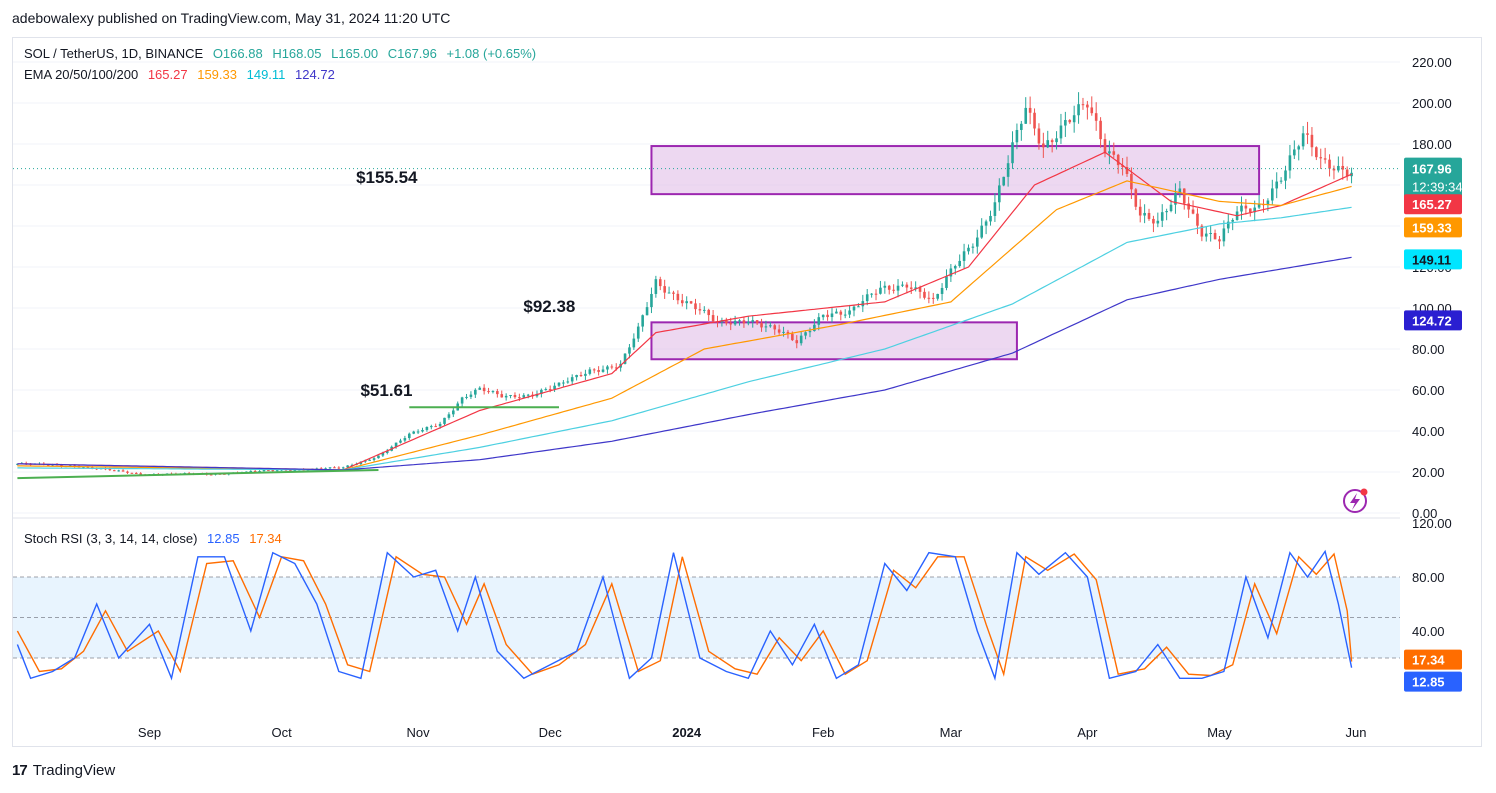 The height and width of the screenshot is (793, 1496). Describe the element at coordinates (1433, 204) in the screenshot. I see `ema20-tag-bg` at that location.